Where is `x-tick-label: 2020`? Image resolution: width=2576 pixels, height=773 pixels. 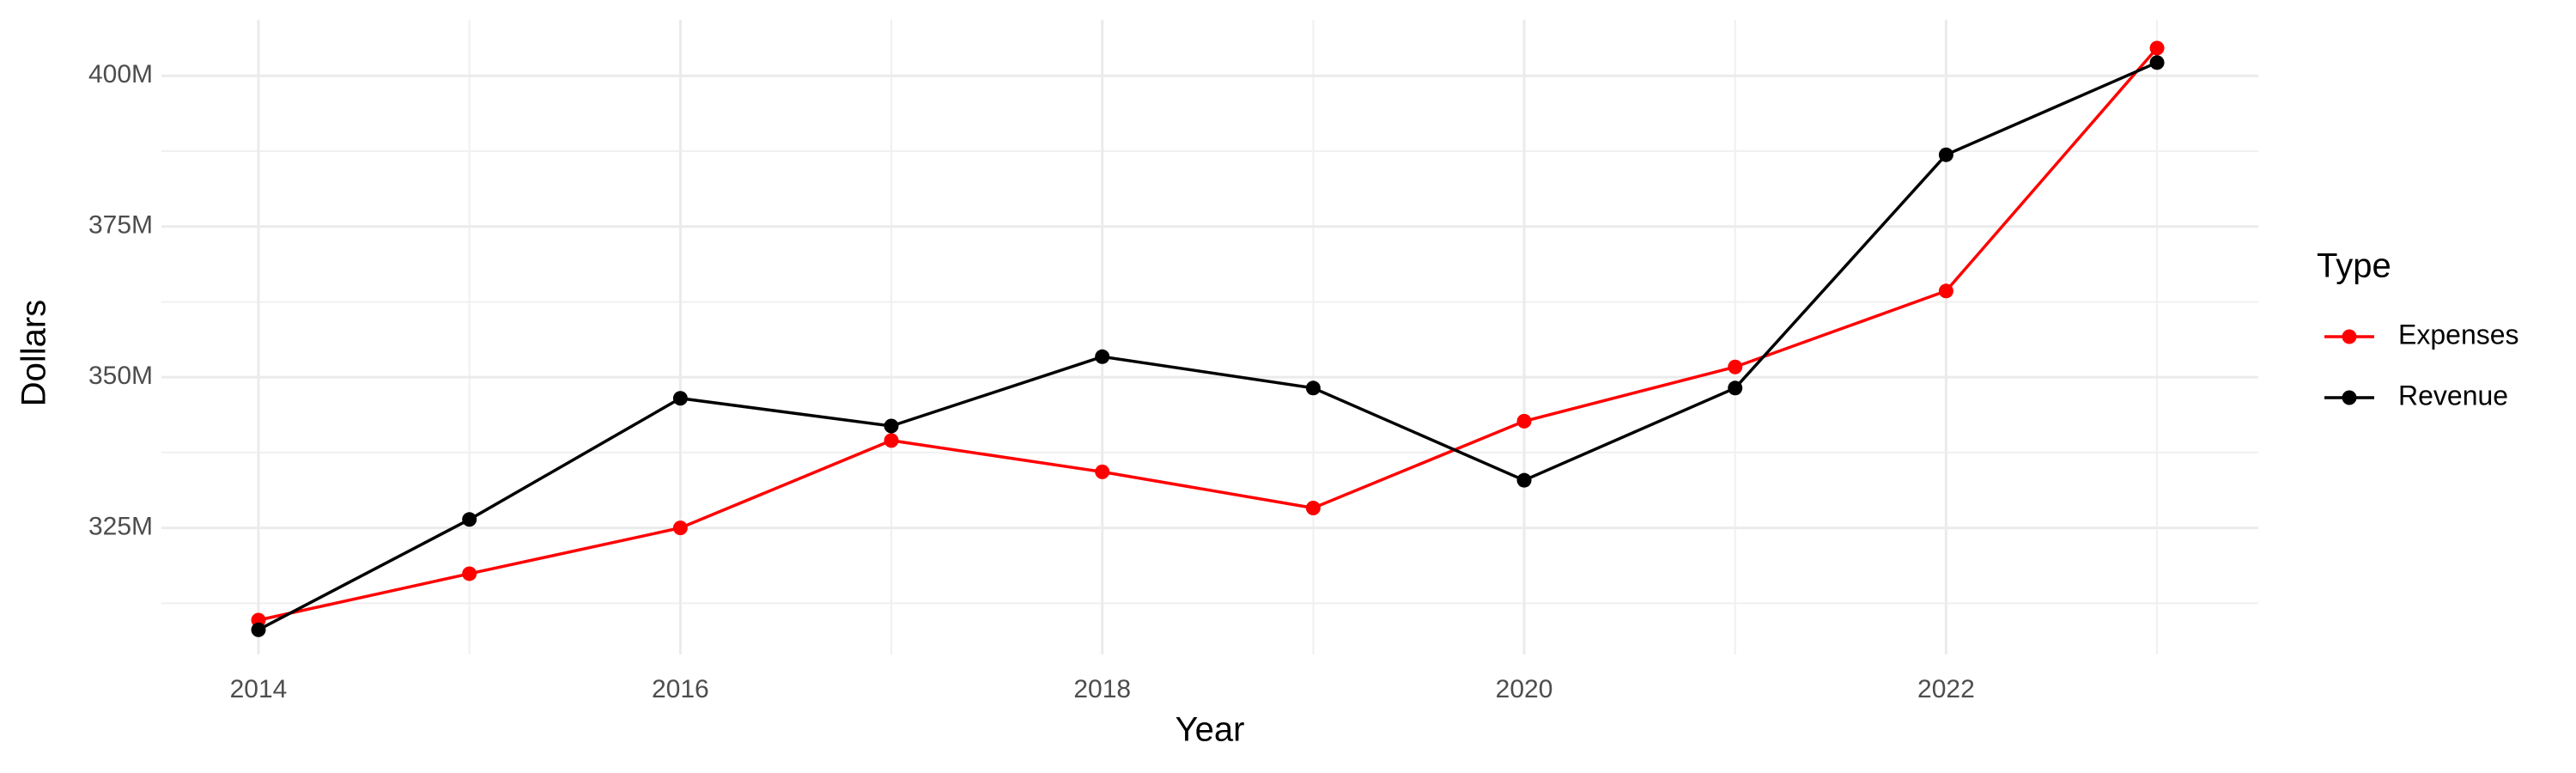 x-tick-label: 2020 is located at coordinates (1524, 689).